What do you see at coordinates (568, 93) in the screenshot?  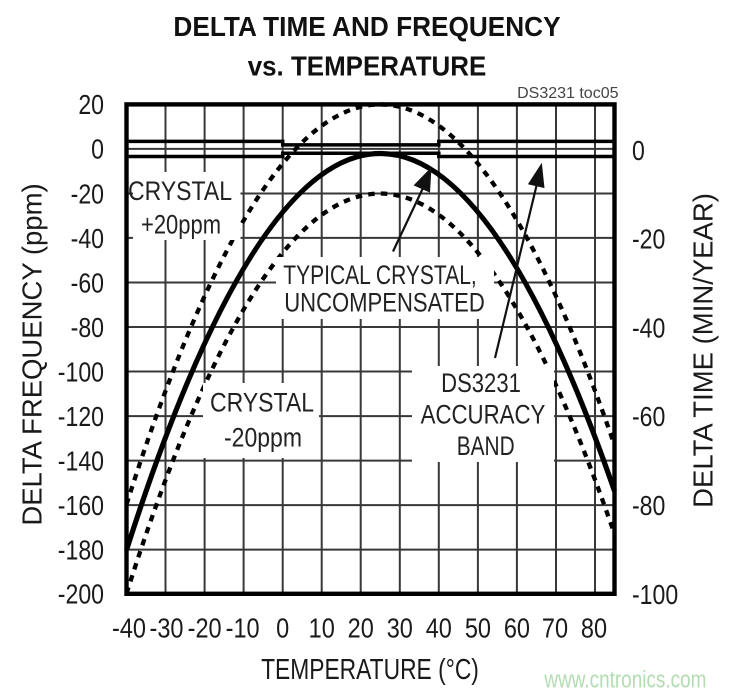 I see `svg-text: DS3231 toc05` at bounding box center [568, 93].